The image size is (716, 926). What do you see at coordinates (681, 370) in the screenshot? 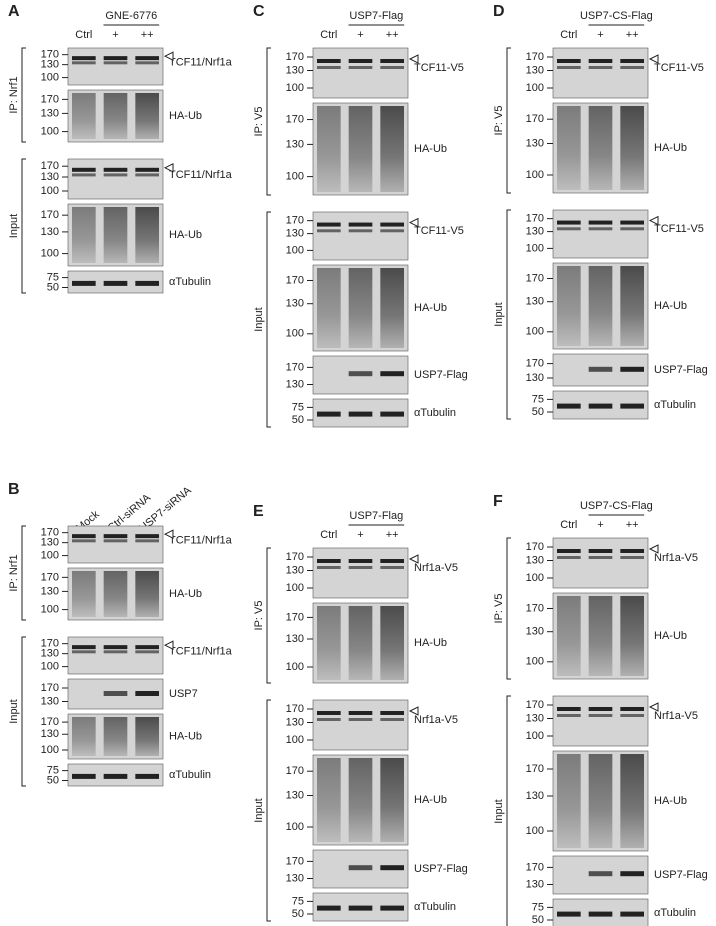
I see `blot-label: USP7-Flag` at bounding box center [681, 370].